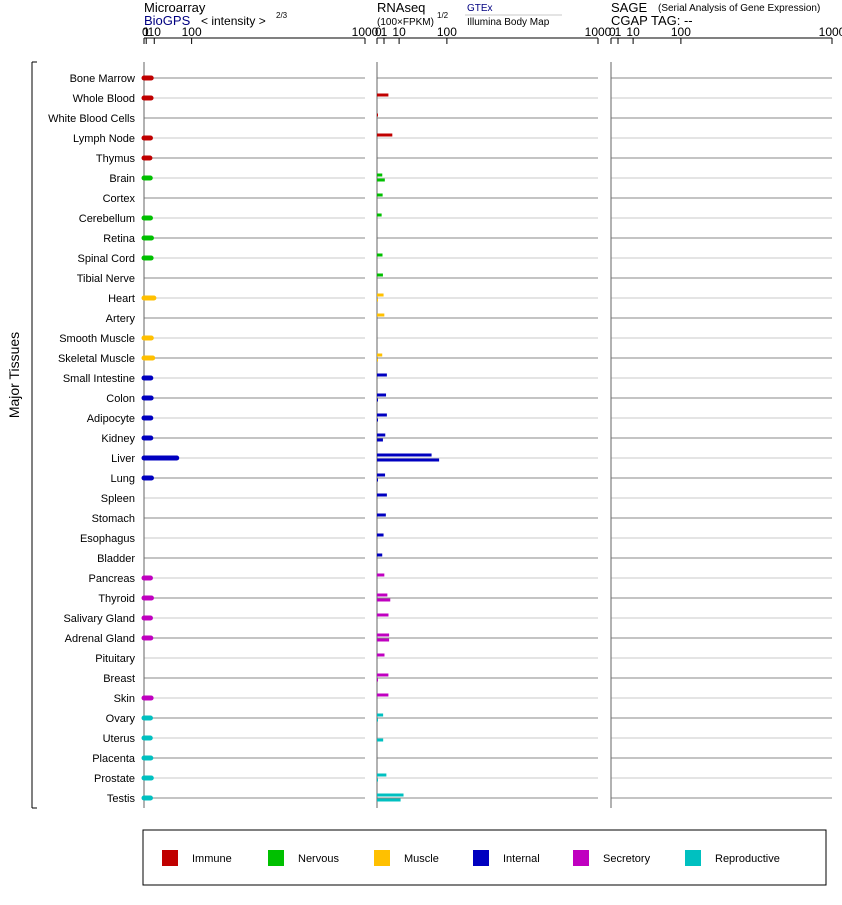 This screenshot has height=905, width=842. I want to click on legend-swatch-secretory, so click(581, 858).